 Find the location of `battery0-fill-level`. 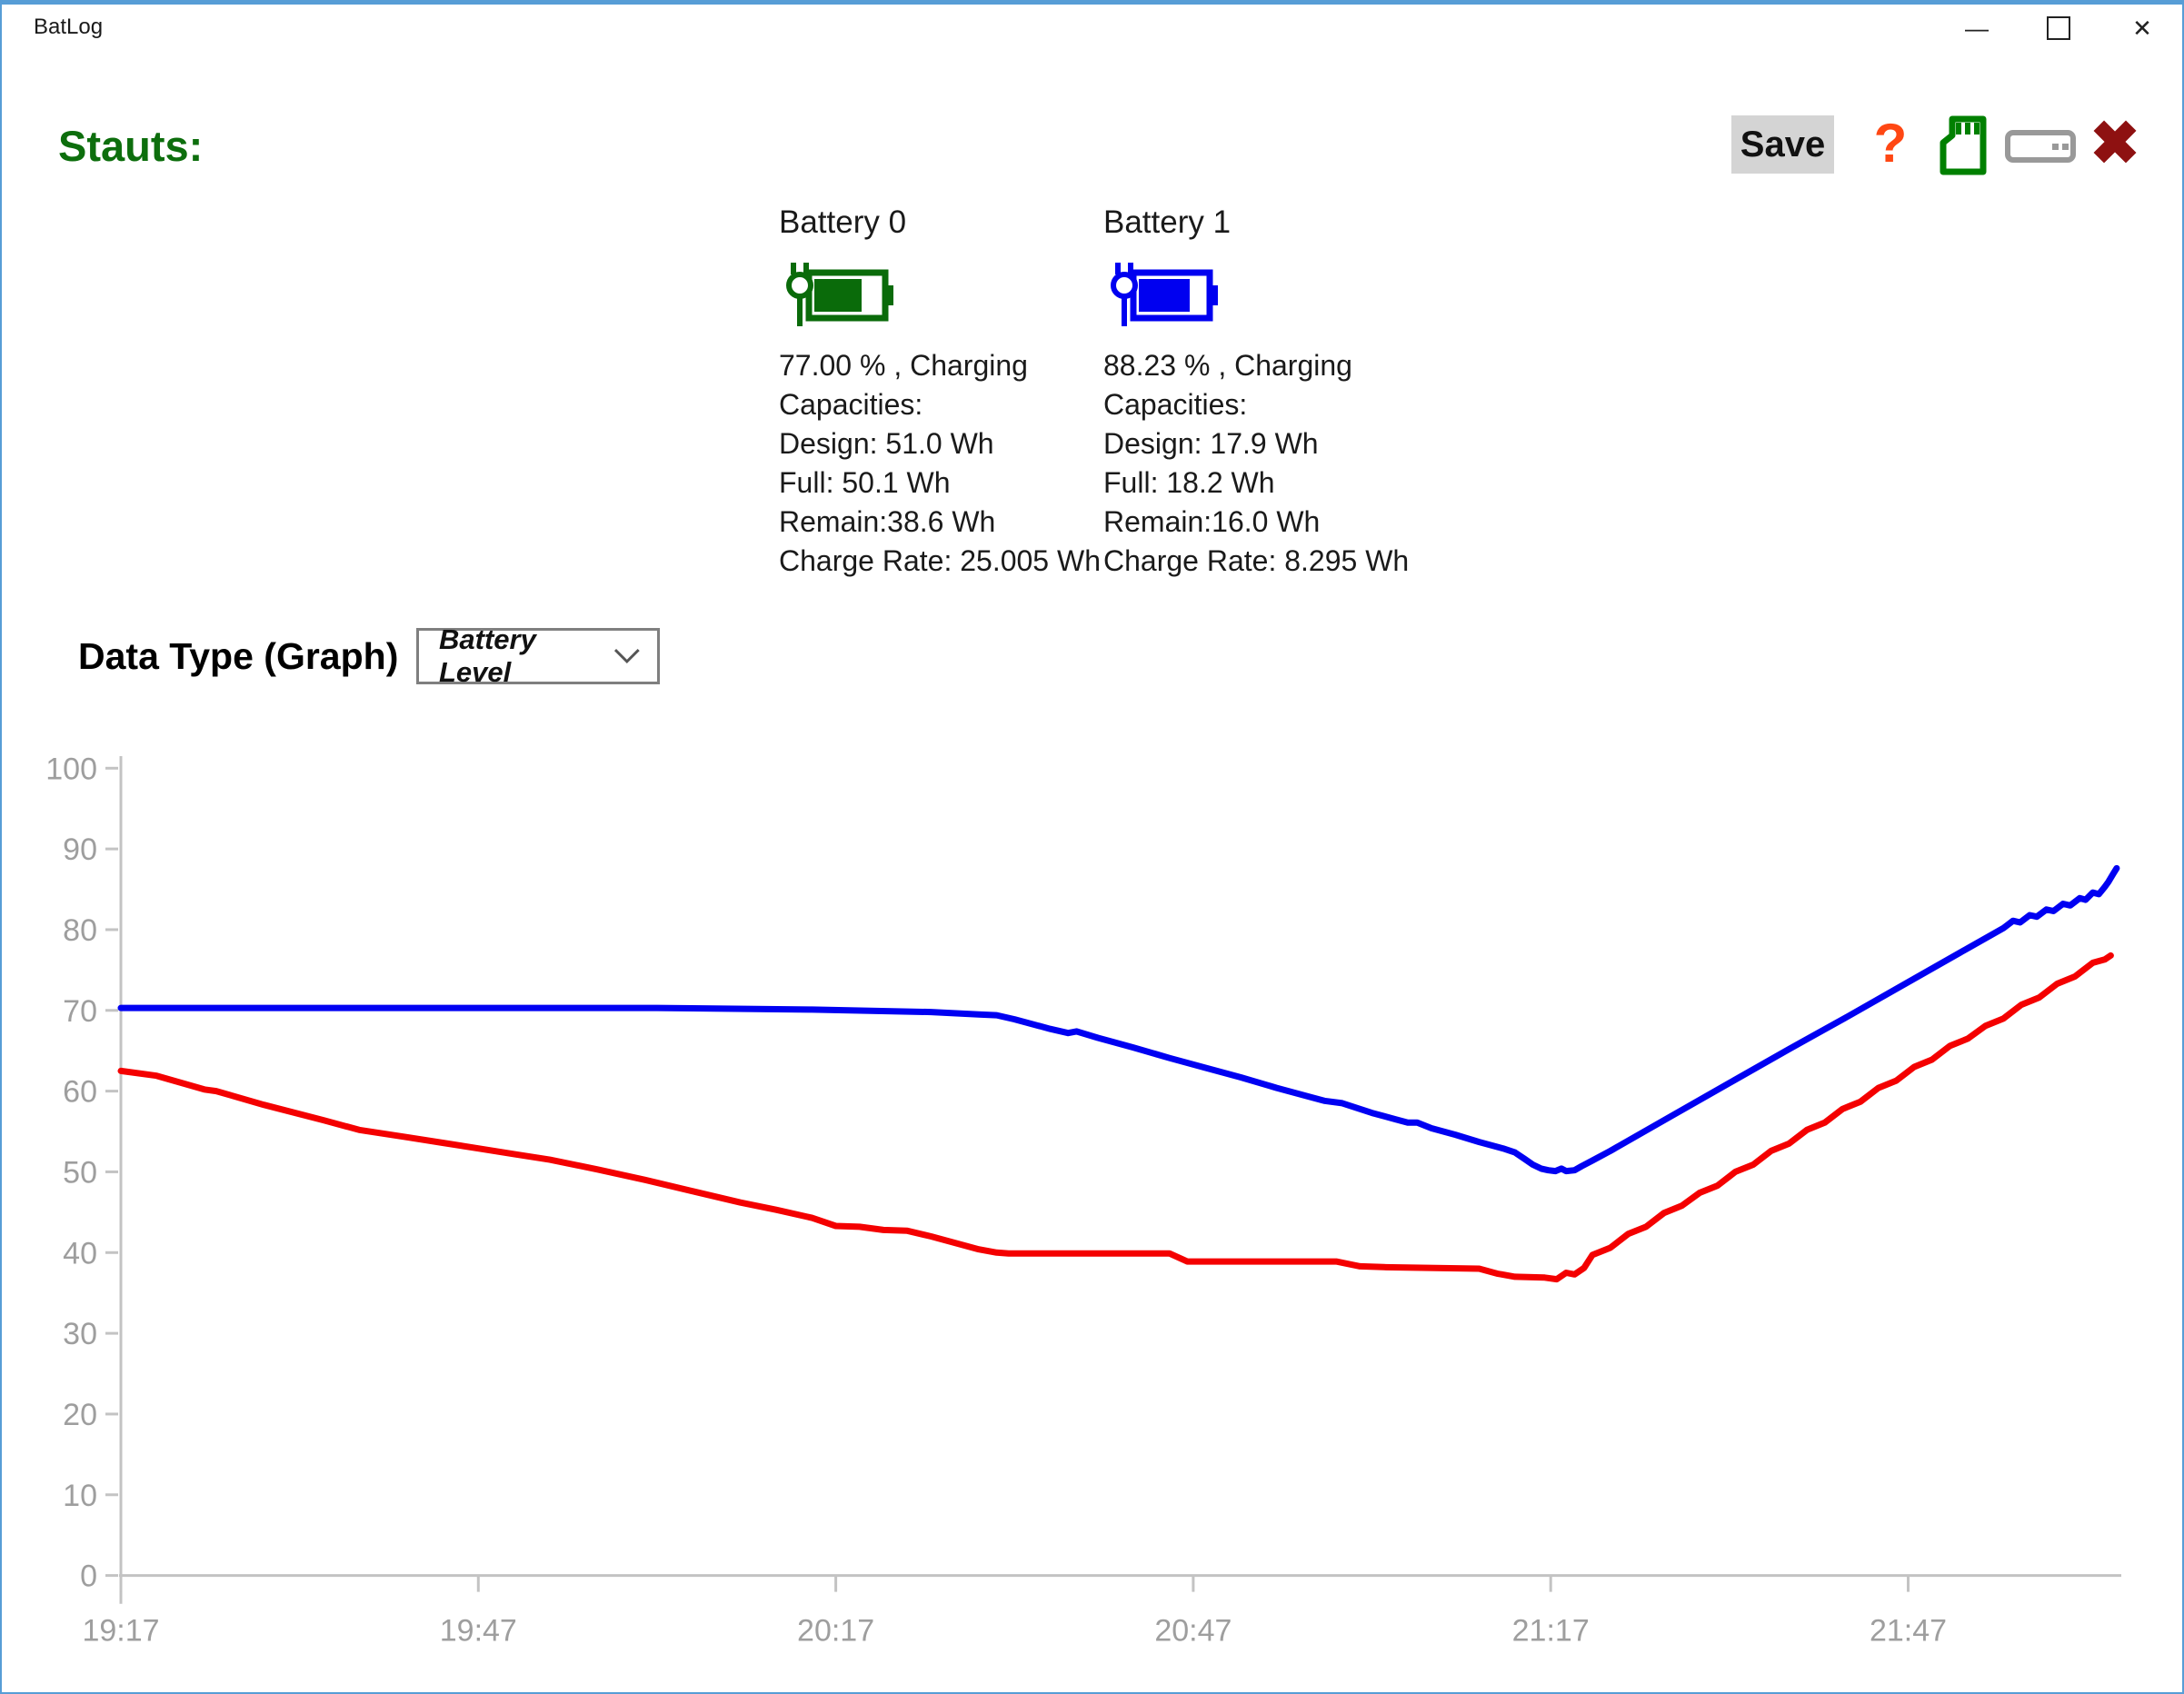

battery0-fill-level is located at coordinates (838, 295).